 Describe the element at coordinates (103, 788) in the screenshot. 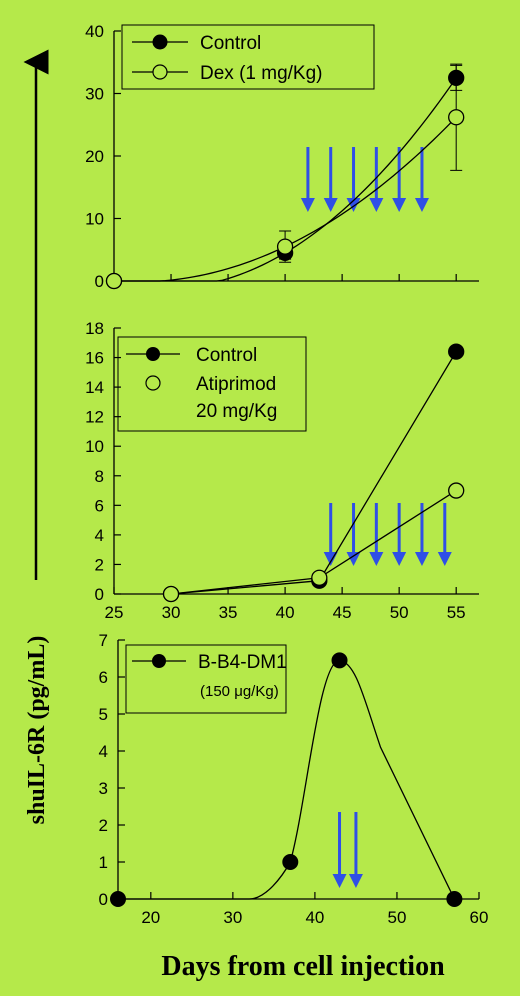

I see `y-tick-label: 3` at that location.